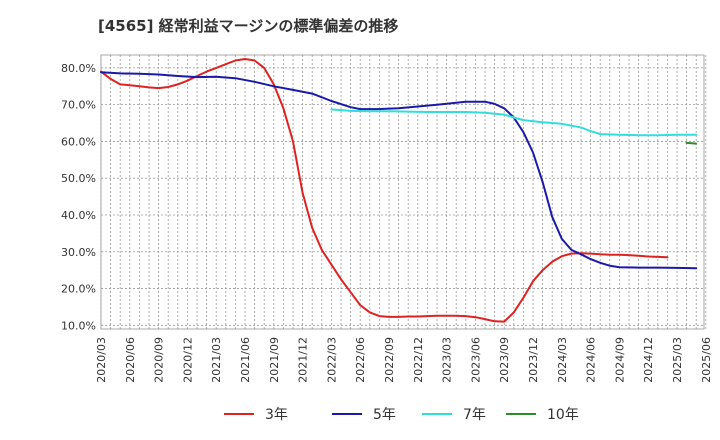 This screenshot has height=440, width=720. What do you see at coordinates (159, 360) in the screenshot?
I see `x-tick-label: 2020/09` at bounding box center [159, 360].